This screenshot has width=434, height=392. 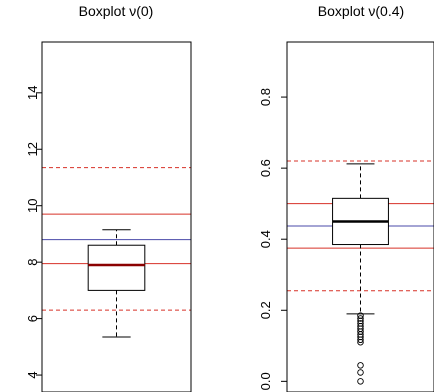 I want to click on y-tick-label: 0.2, so click(x=265, y=310).